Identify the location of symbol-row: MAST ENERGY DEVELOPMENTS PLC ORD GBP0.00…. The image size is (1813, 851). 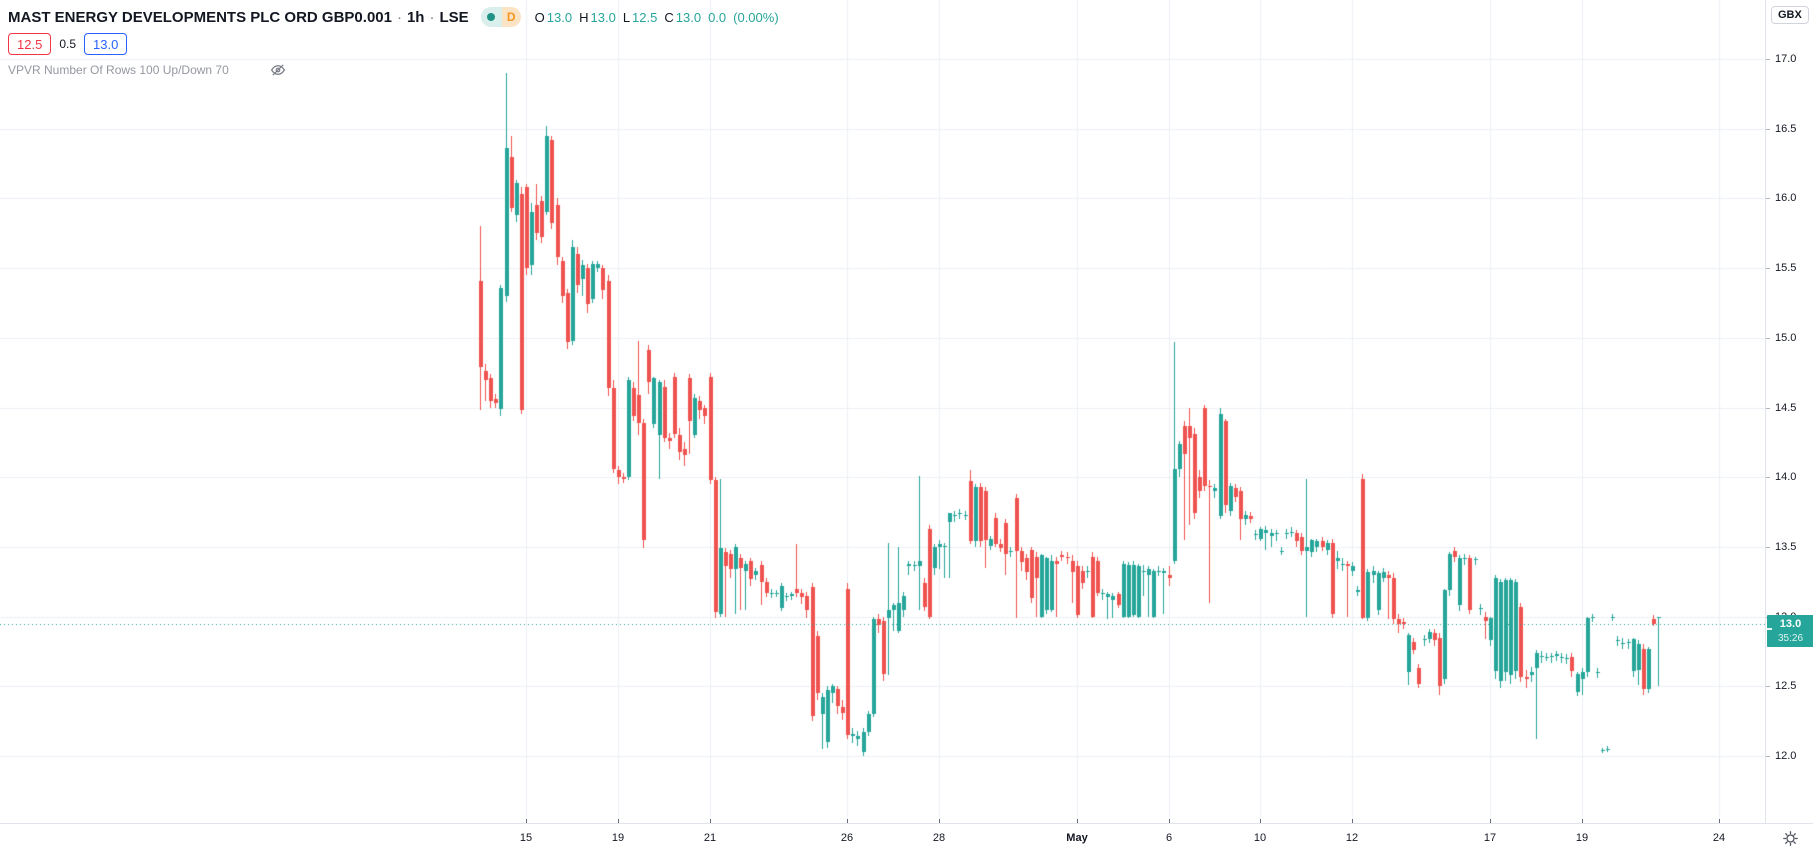
(397, 17).